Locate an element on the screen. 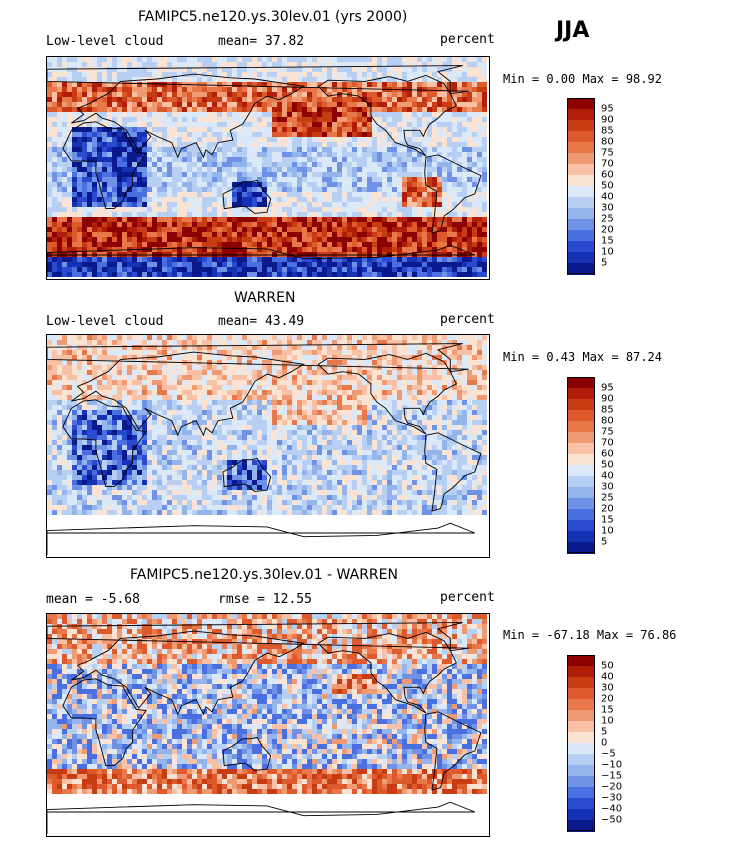 The width and height of the screenshot is (733, 846). panel3-colorbar: 50 40 30 20 15 10 5 0 −5 −10 −15 −20 −30 −40 −50 is located at coordinates (597, 743).